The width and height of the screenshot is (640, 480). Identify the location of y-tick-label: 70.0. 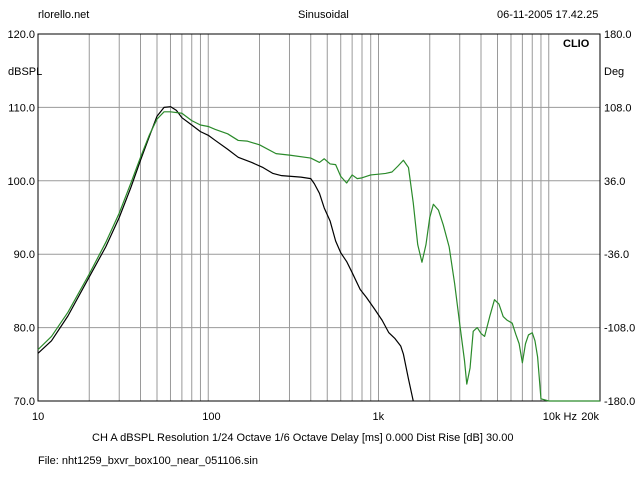
(24, 402).